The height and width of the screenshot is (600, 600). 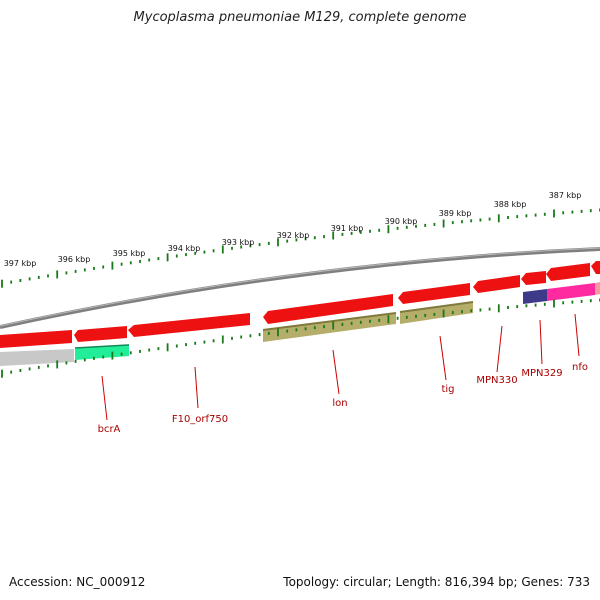 I want to click on ruler-label-392: 392 kbp, so click(x=293, y=235).